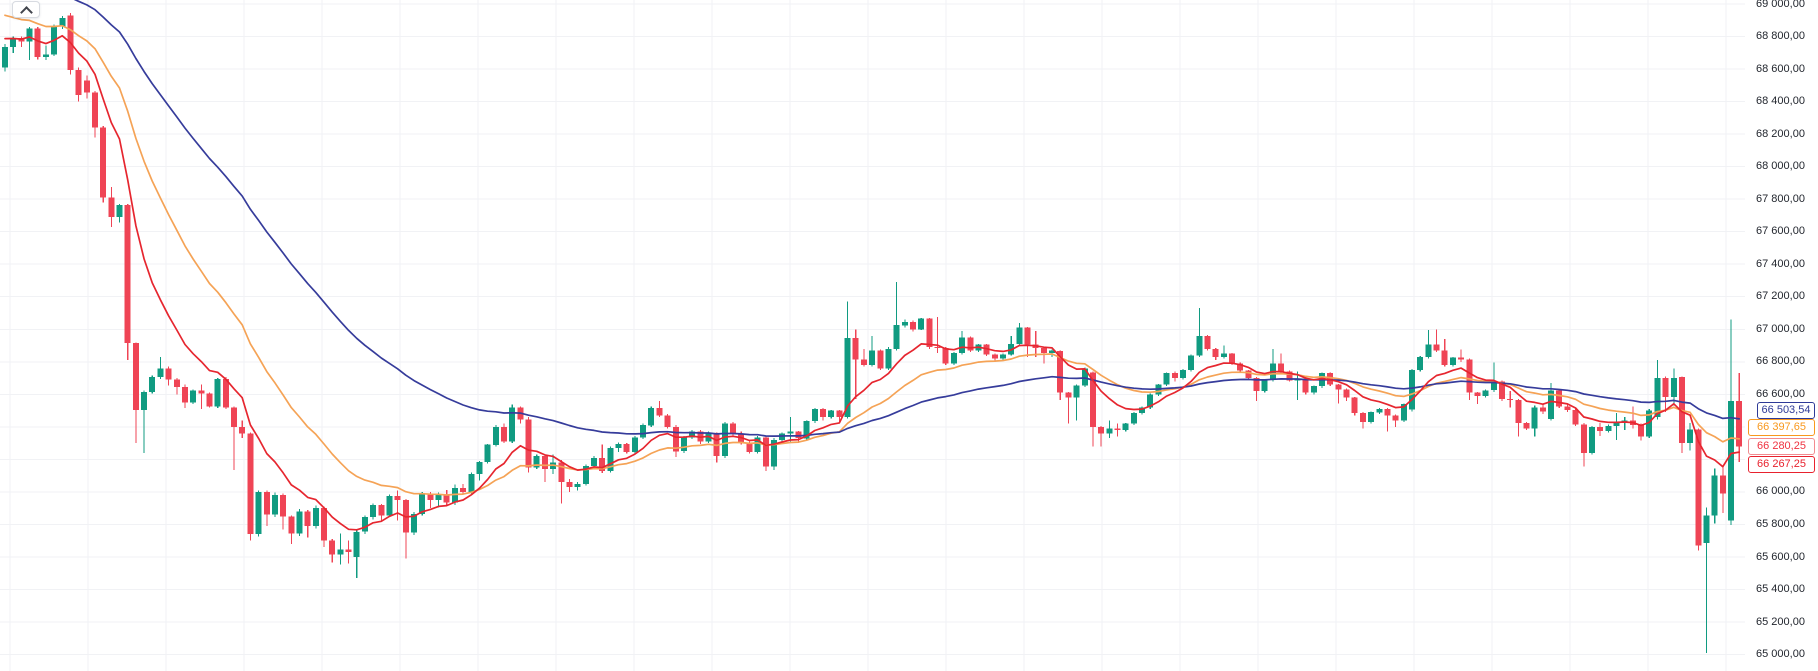 The image size is (1818, 671). What do you see at coordinates (1780, 556) in the screenshot?
I see `axis-price-label: 65 600,00` at bounding box center [1780, 556].